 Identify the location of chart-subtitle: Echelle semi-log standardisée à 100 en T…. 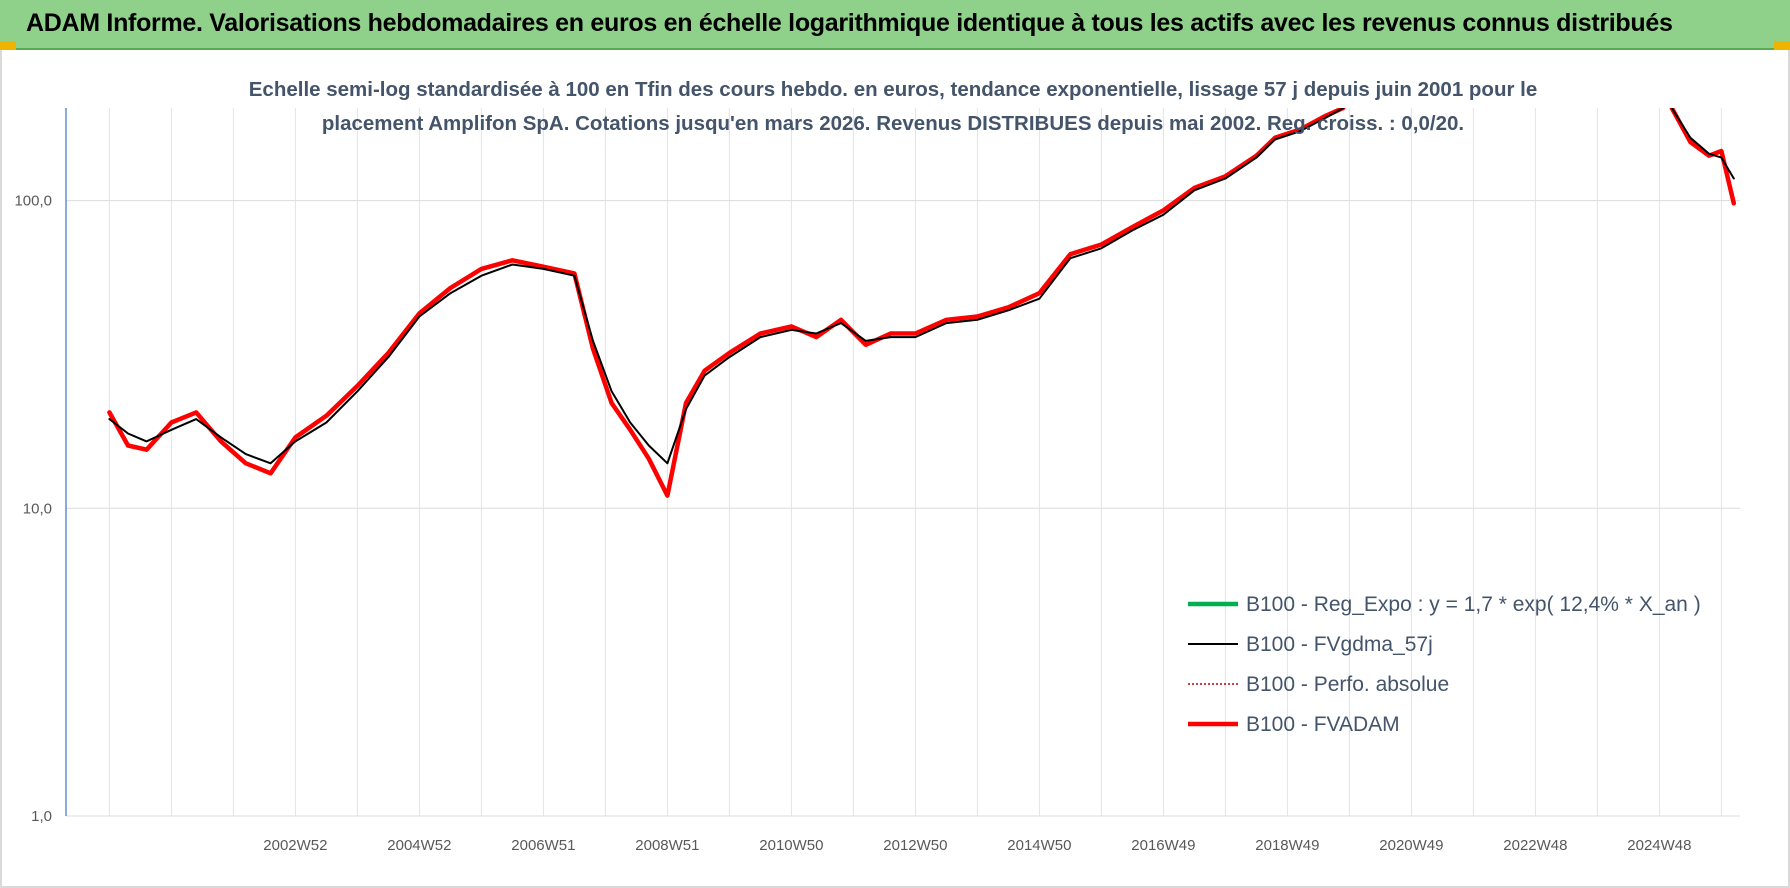
(893, 106).